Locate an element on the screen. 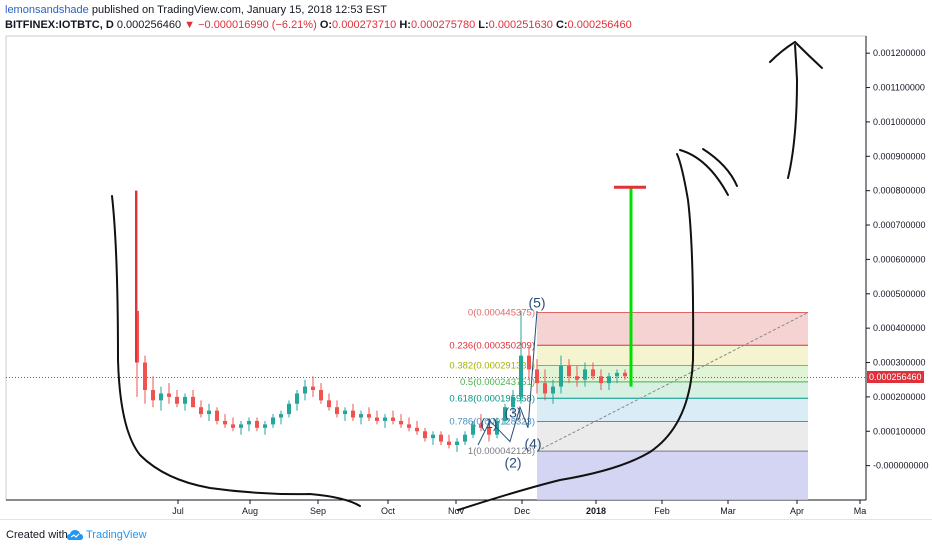 The width and height of the screenshot is (932, 551). fib-level-label: 0.236(0.000350209) is located at coordinates (492, 345).